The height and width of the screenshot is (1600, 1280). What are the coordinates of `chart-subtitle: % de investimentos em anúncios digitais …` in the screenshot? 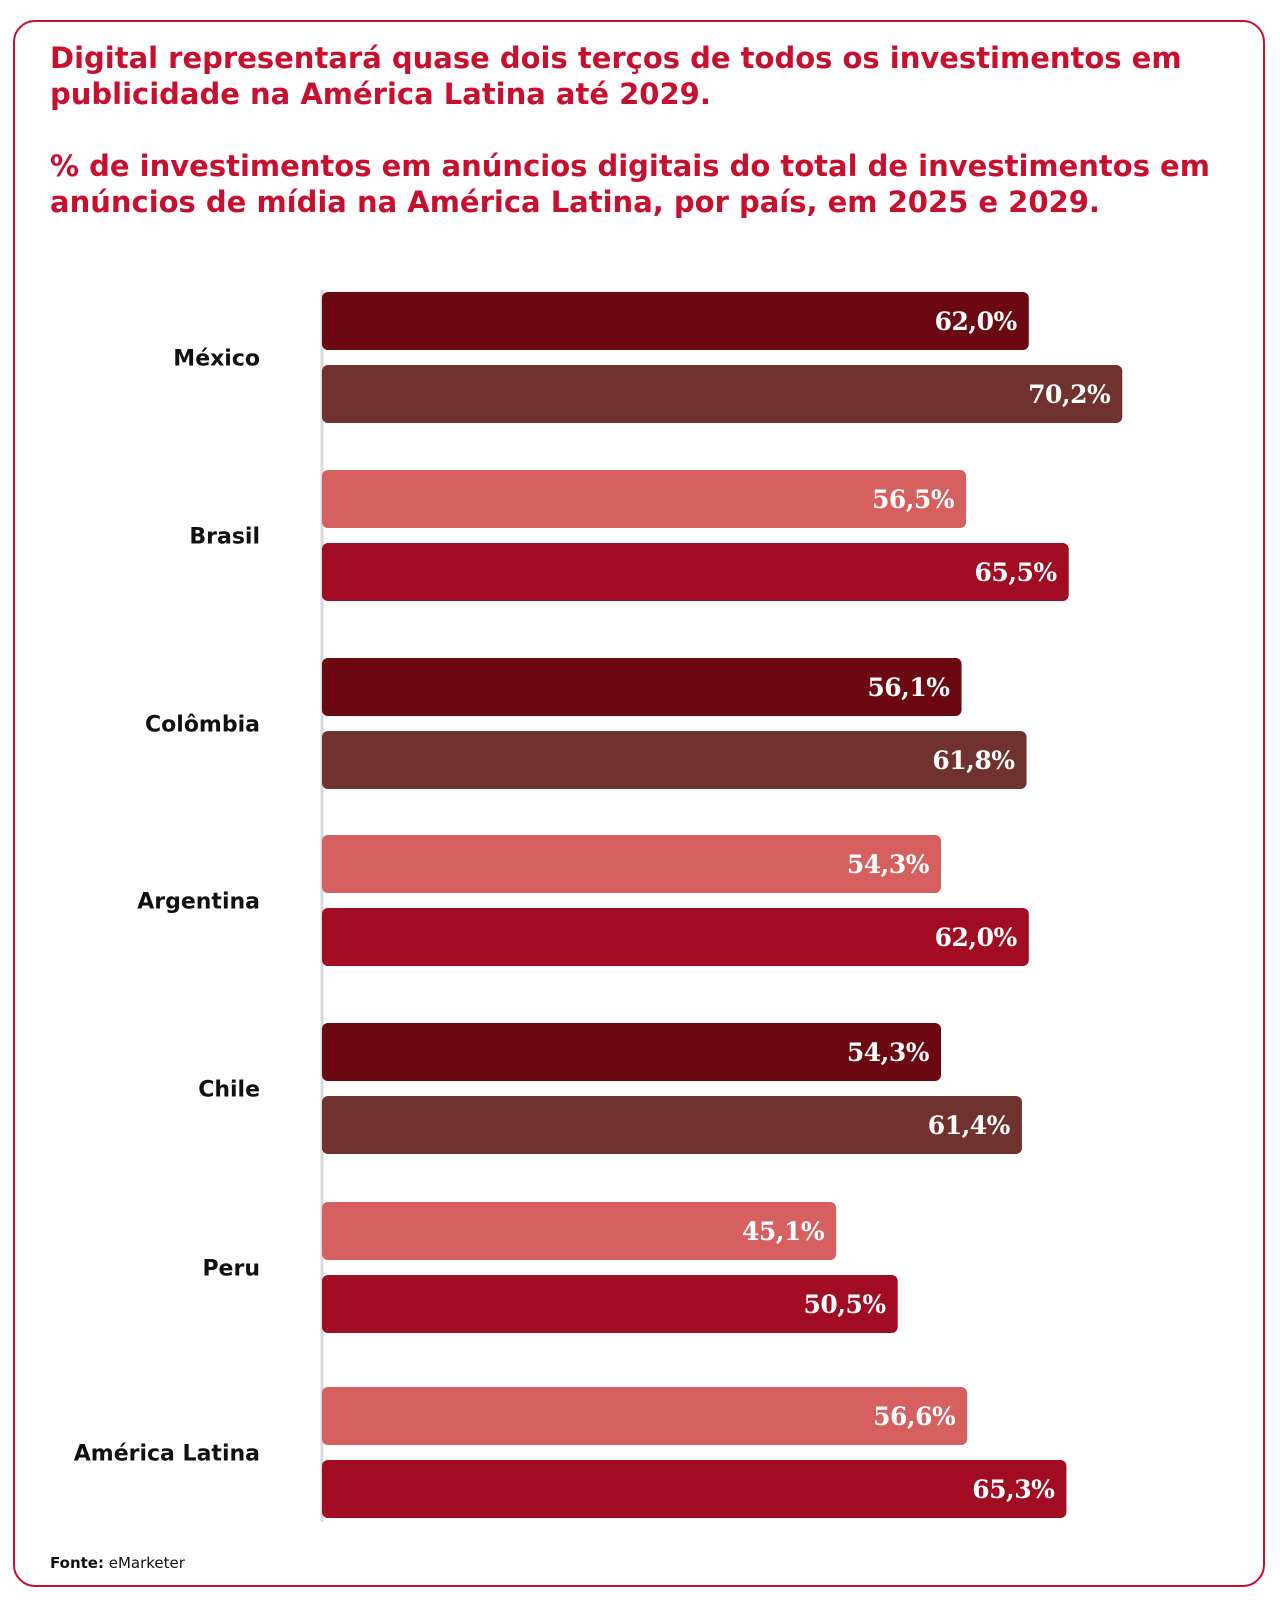 It's located at (630, 184).